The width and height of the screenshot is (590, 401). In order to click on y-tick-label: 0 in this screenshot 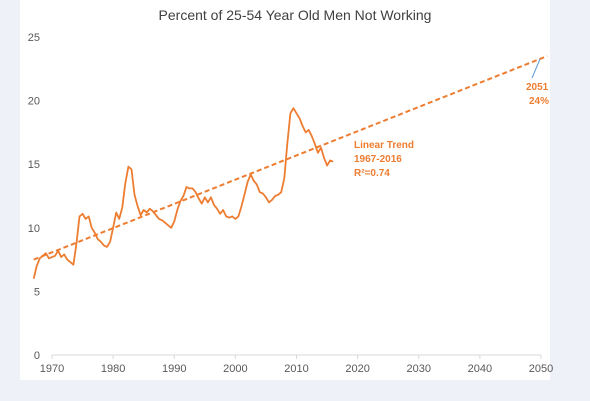, I will do `click(37, 356)`.